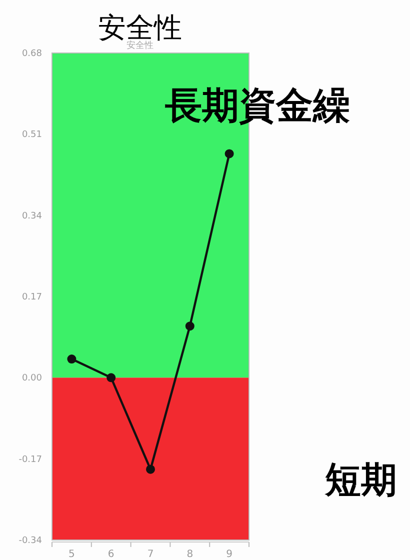 The width and height of the screenshot is (410, 560). I want to click on y-tick-label: 0.51, so click(32, 135).